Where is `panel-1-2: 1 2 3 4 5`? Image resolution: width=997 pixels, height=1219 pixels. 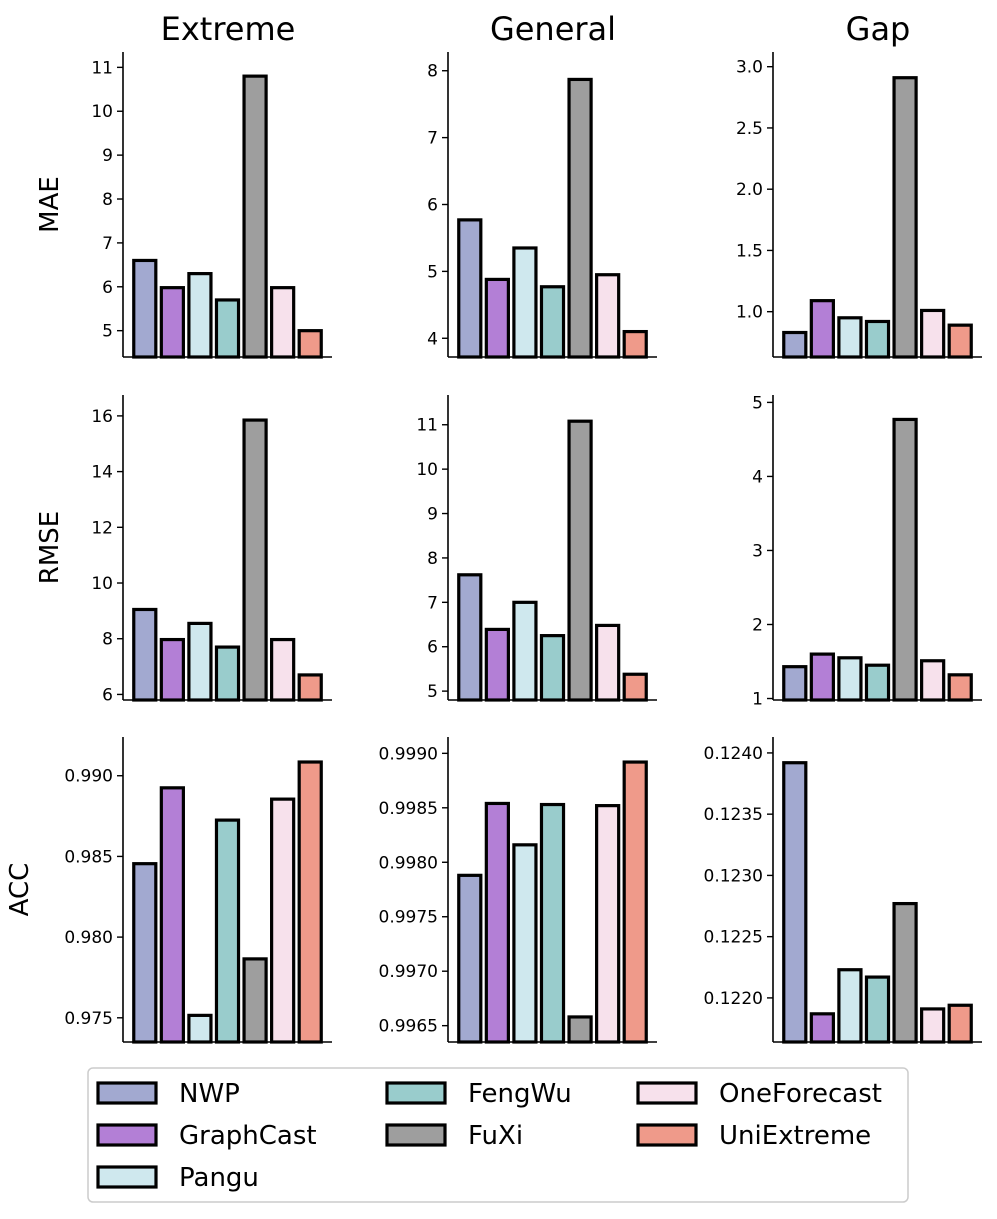
panel-1-2: 1 2 3 4 5 is located at coordinates (867, 551).